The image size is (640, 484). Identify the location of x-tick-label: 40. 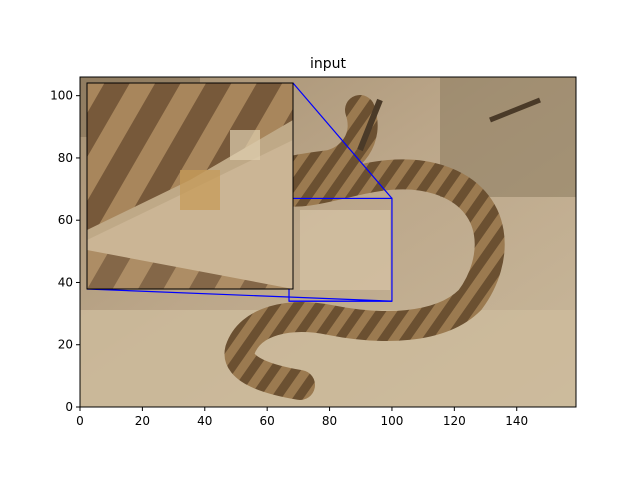
(204, 421).